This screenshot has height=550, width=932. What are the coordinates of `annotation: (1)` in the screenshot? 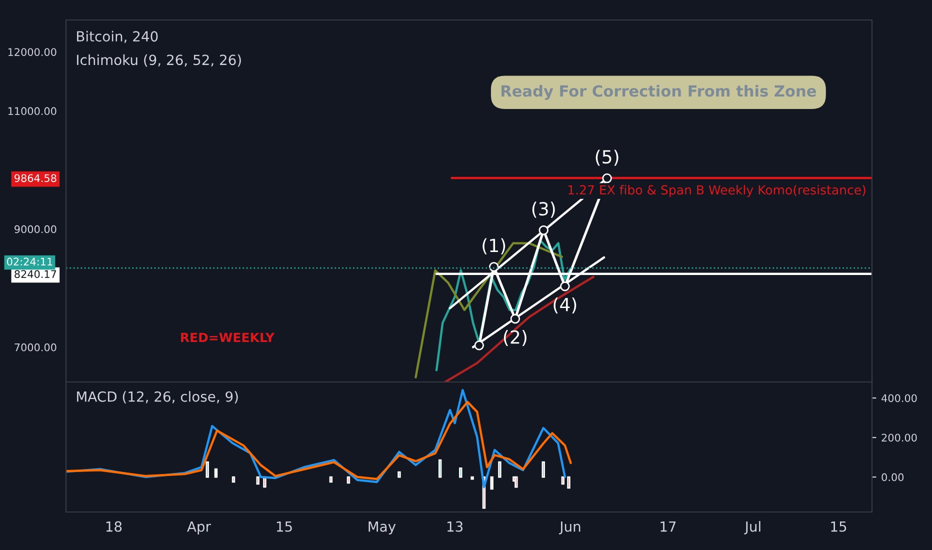 It's located at (494, 246).